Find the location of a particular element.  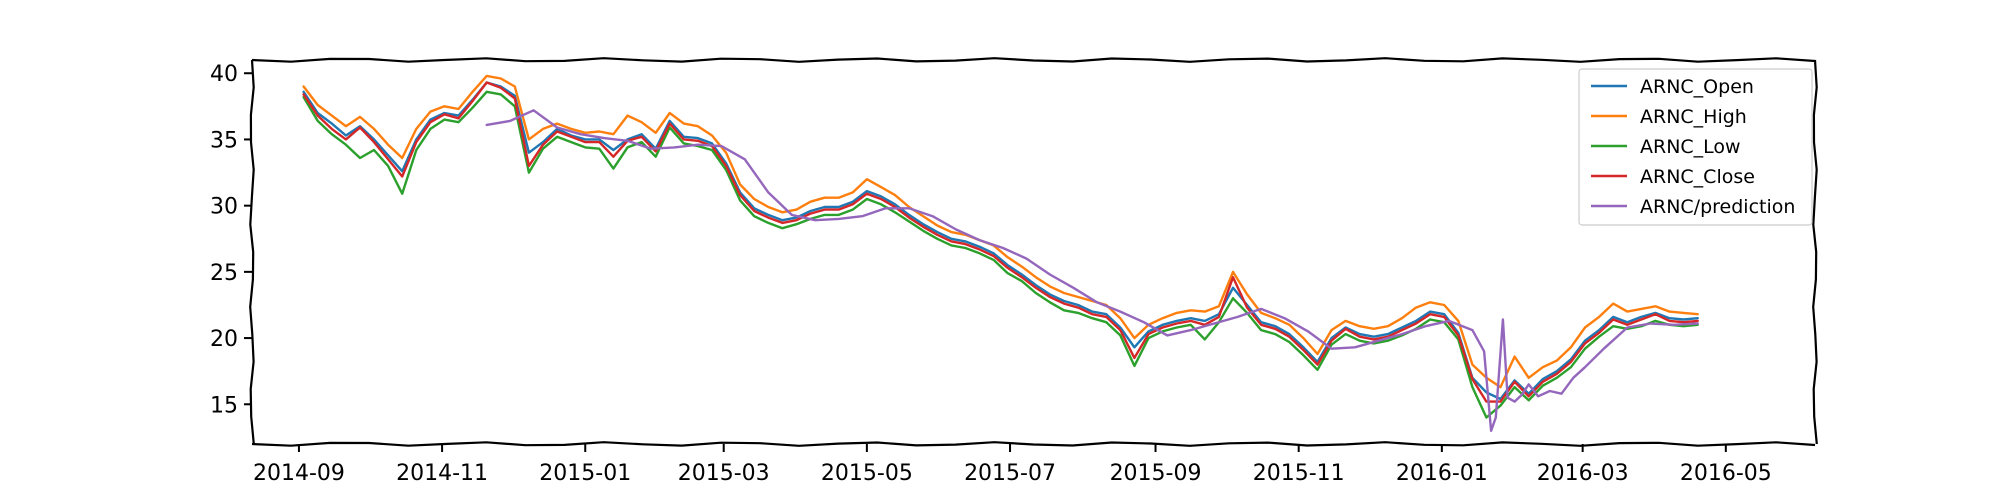

legend-label: ARNC_Close is located at coordinates (1697, 177).